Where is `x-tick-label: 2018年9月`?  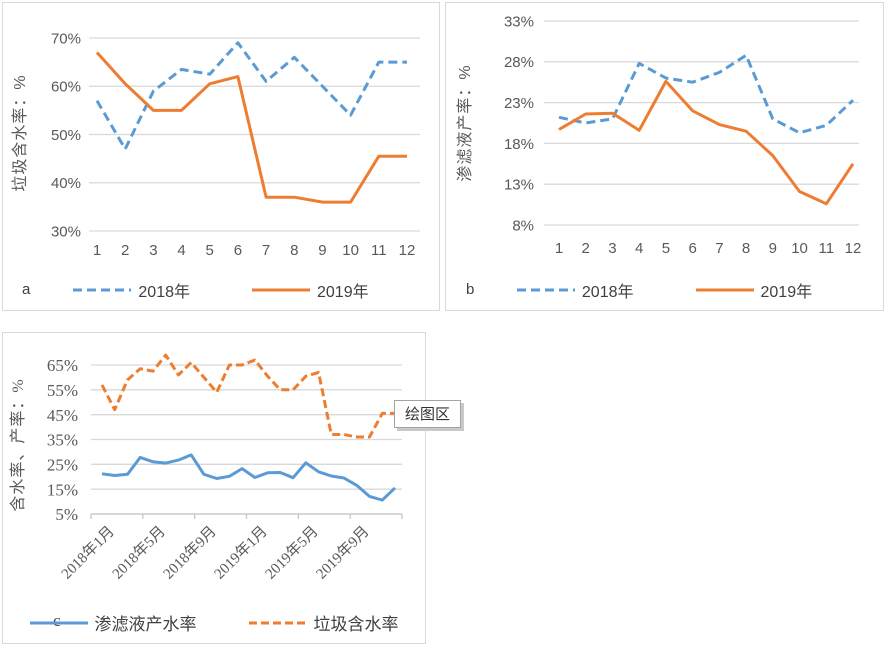 x-tick-label: 2018年9月 is located at coordinates (190, 553).